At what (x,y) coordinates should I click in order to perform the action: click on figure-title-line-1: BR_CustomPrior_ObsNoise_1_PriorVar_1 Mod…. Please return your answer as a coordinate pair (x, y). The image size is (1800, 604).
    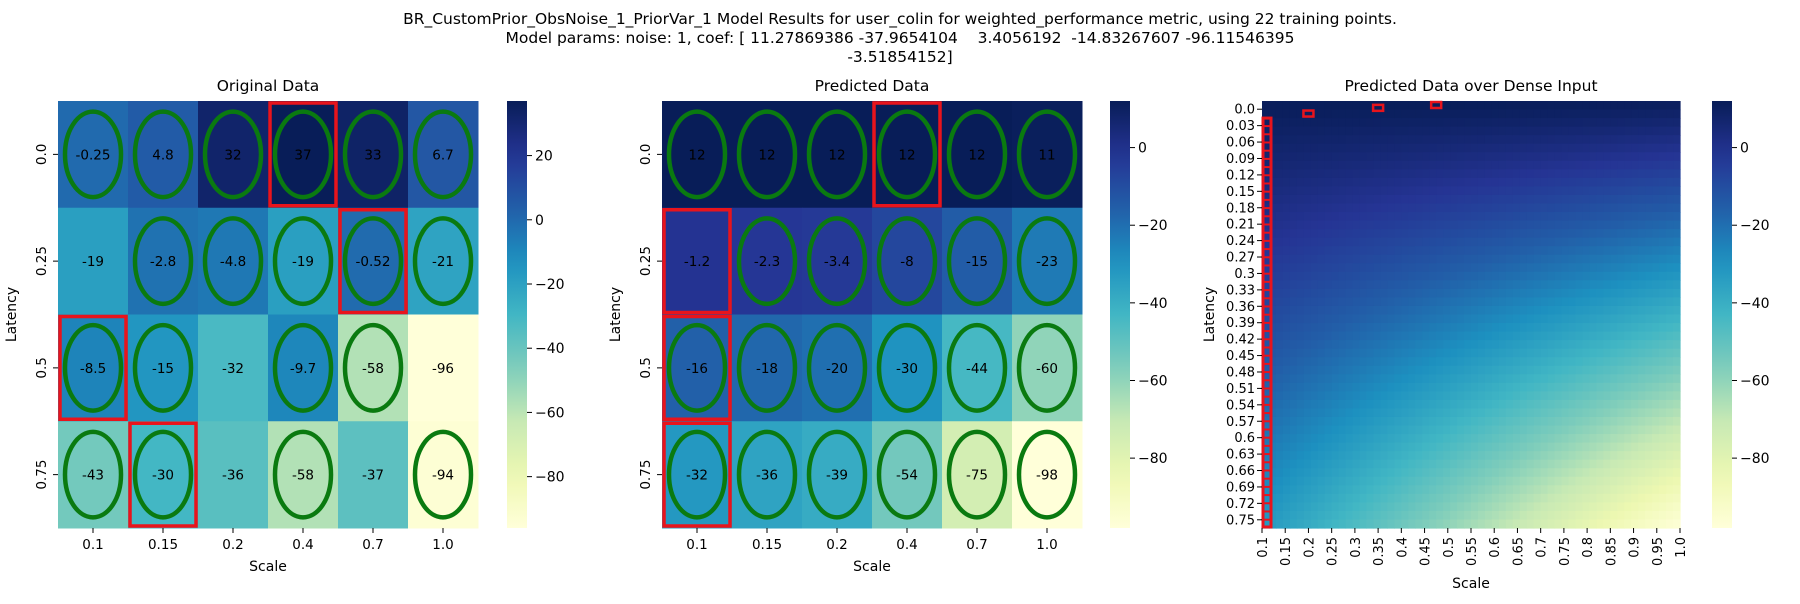
    Looking at the image, I should click on (900, 19).